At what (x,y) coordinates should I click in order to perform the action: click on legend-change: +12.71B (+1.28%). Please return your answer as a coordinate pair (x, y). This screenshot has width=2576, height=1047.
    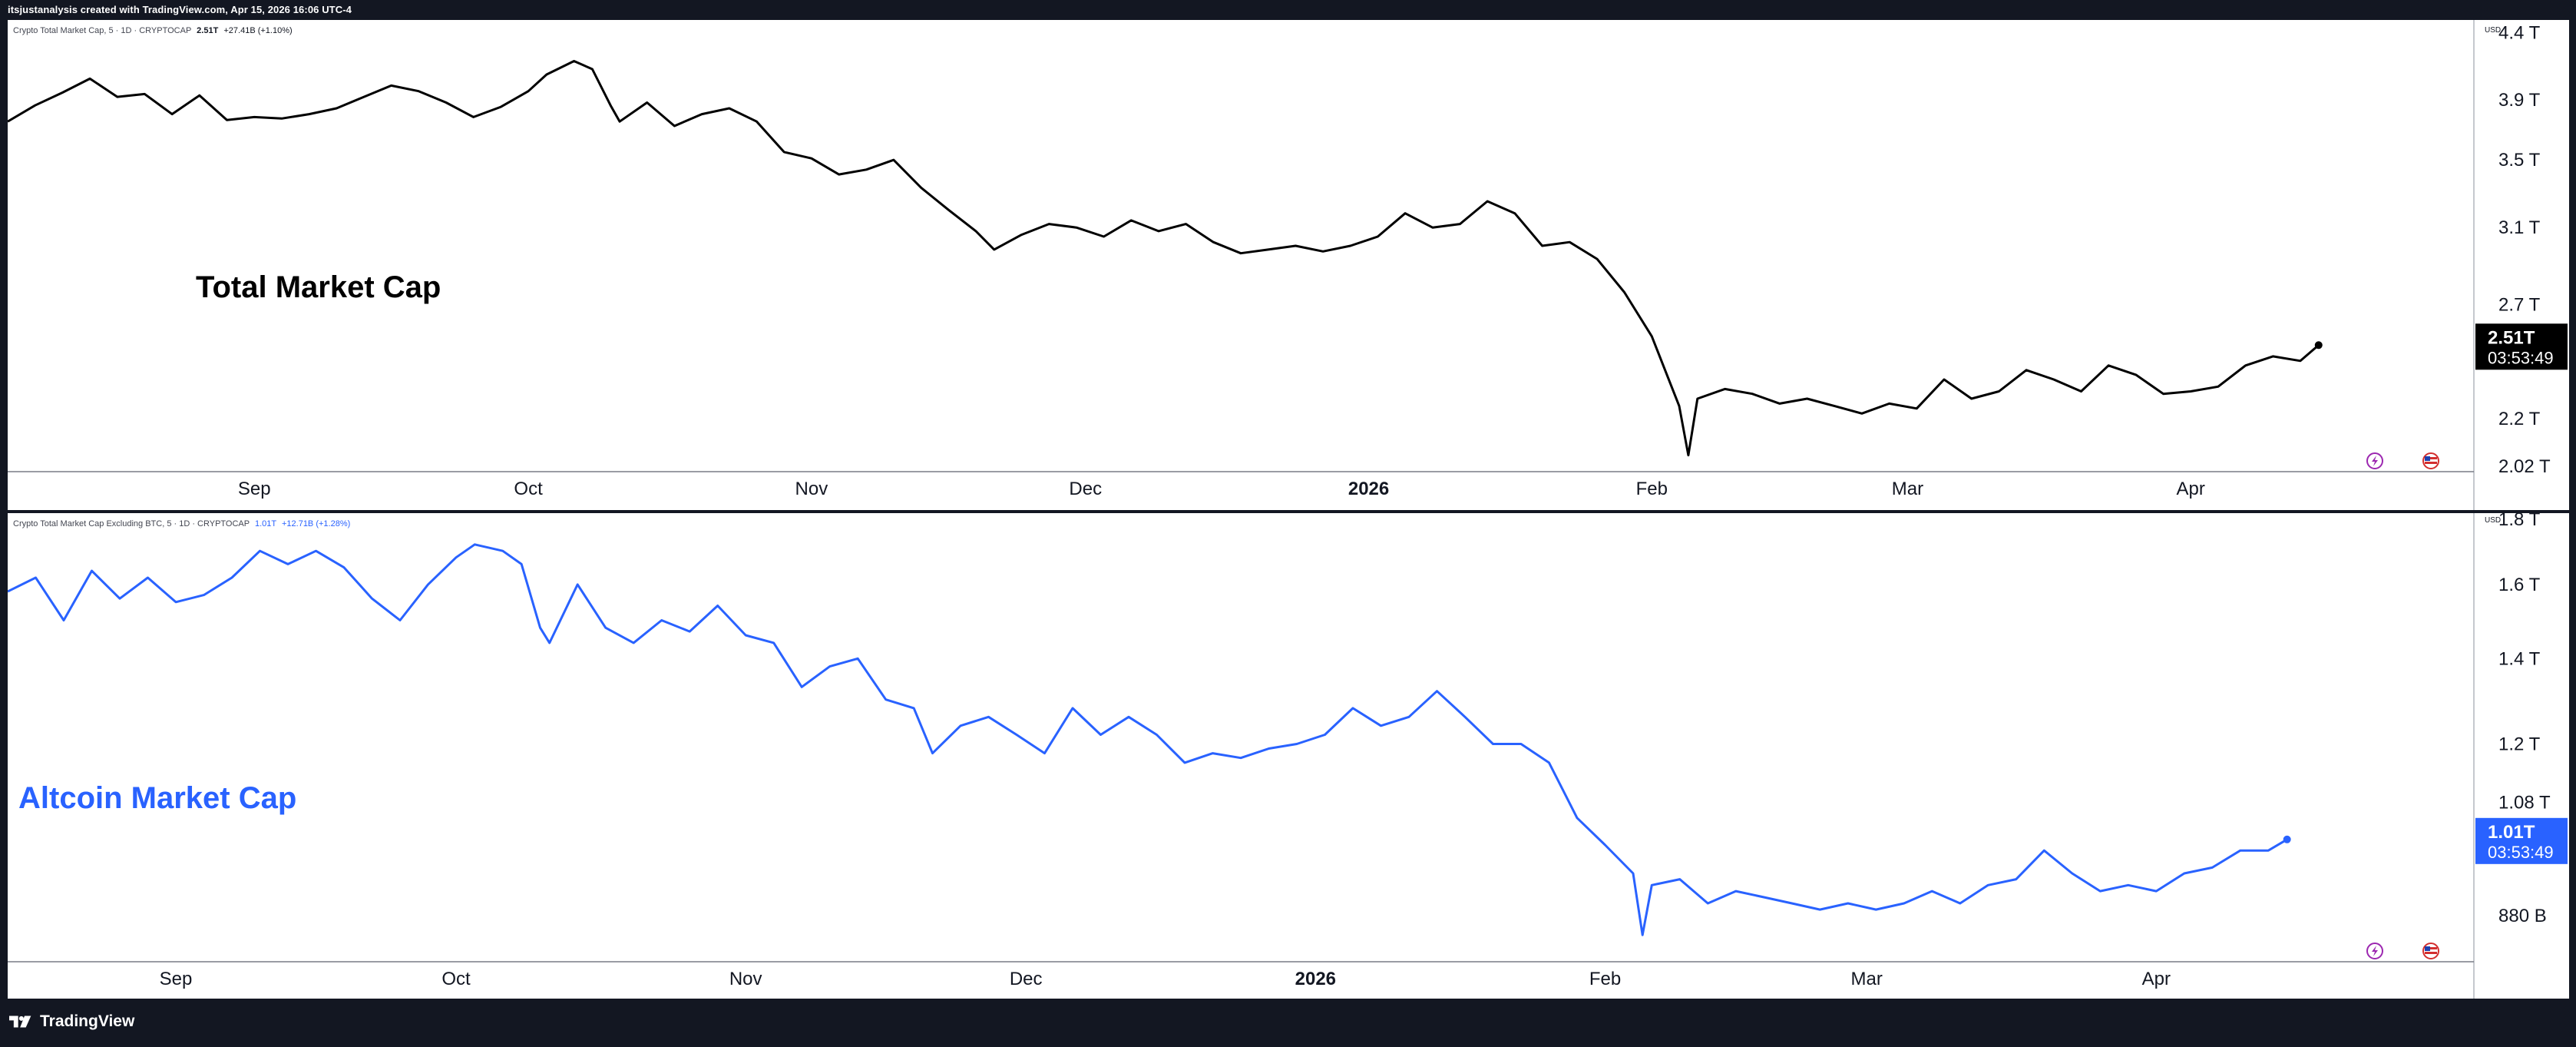
    Looking at the image, I should click on (316, 523).